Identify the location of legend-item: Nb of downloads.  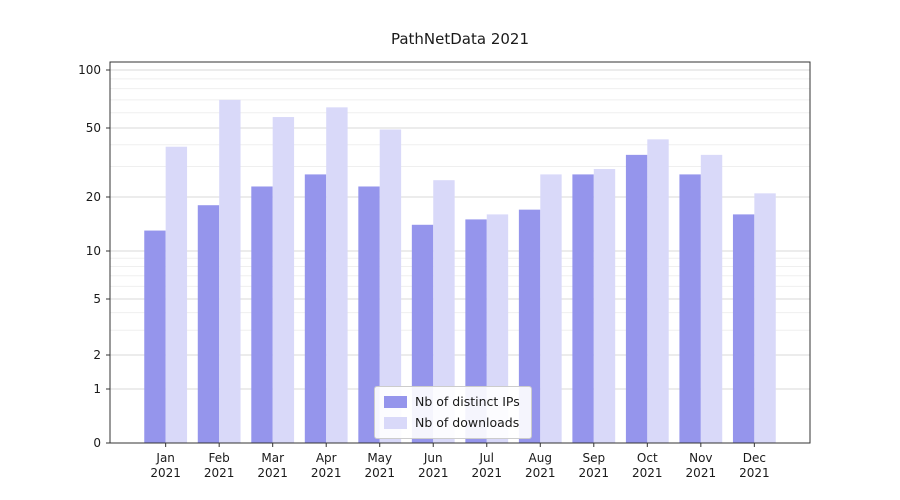
(452, 422).